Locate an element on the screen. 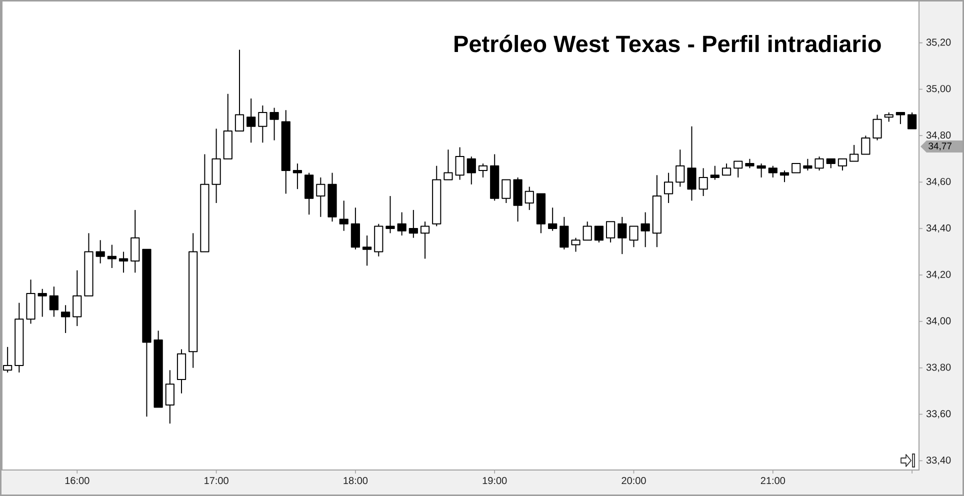 This screenshot has height=496, width=964. y-tick-label: 34,40 is located at coordinates (938, 228).